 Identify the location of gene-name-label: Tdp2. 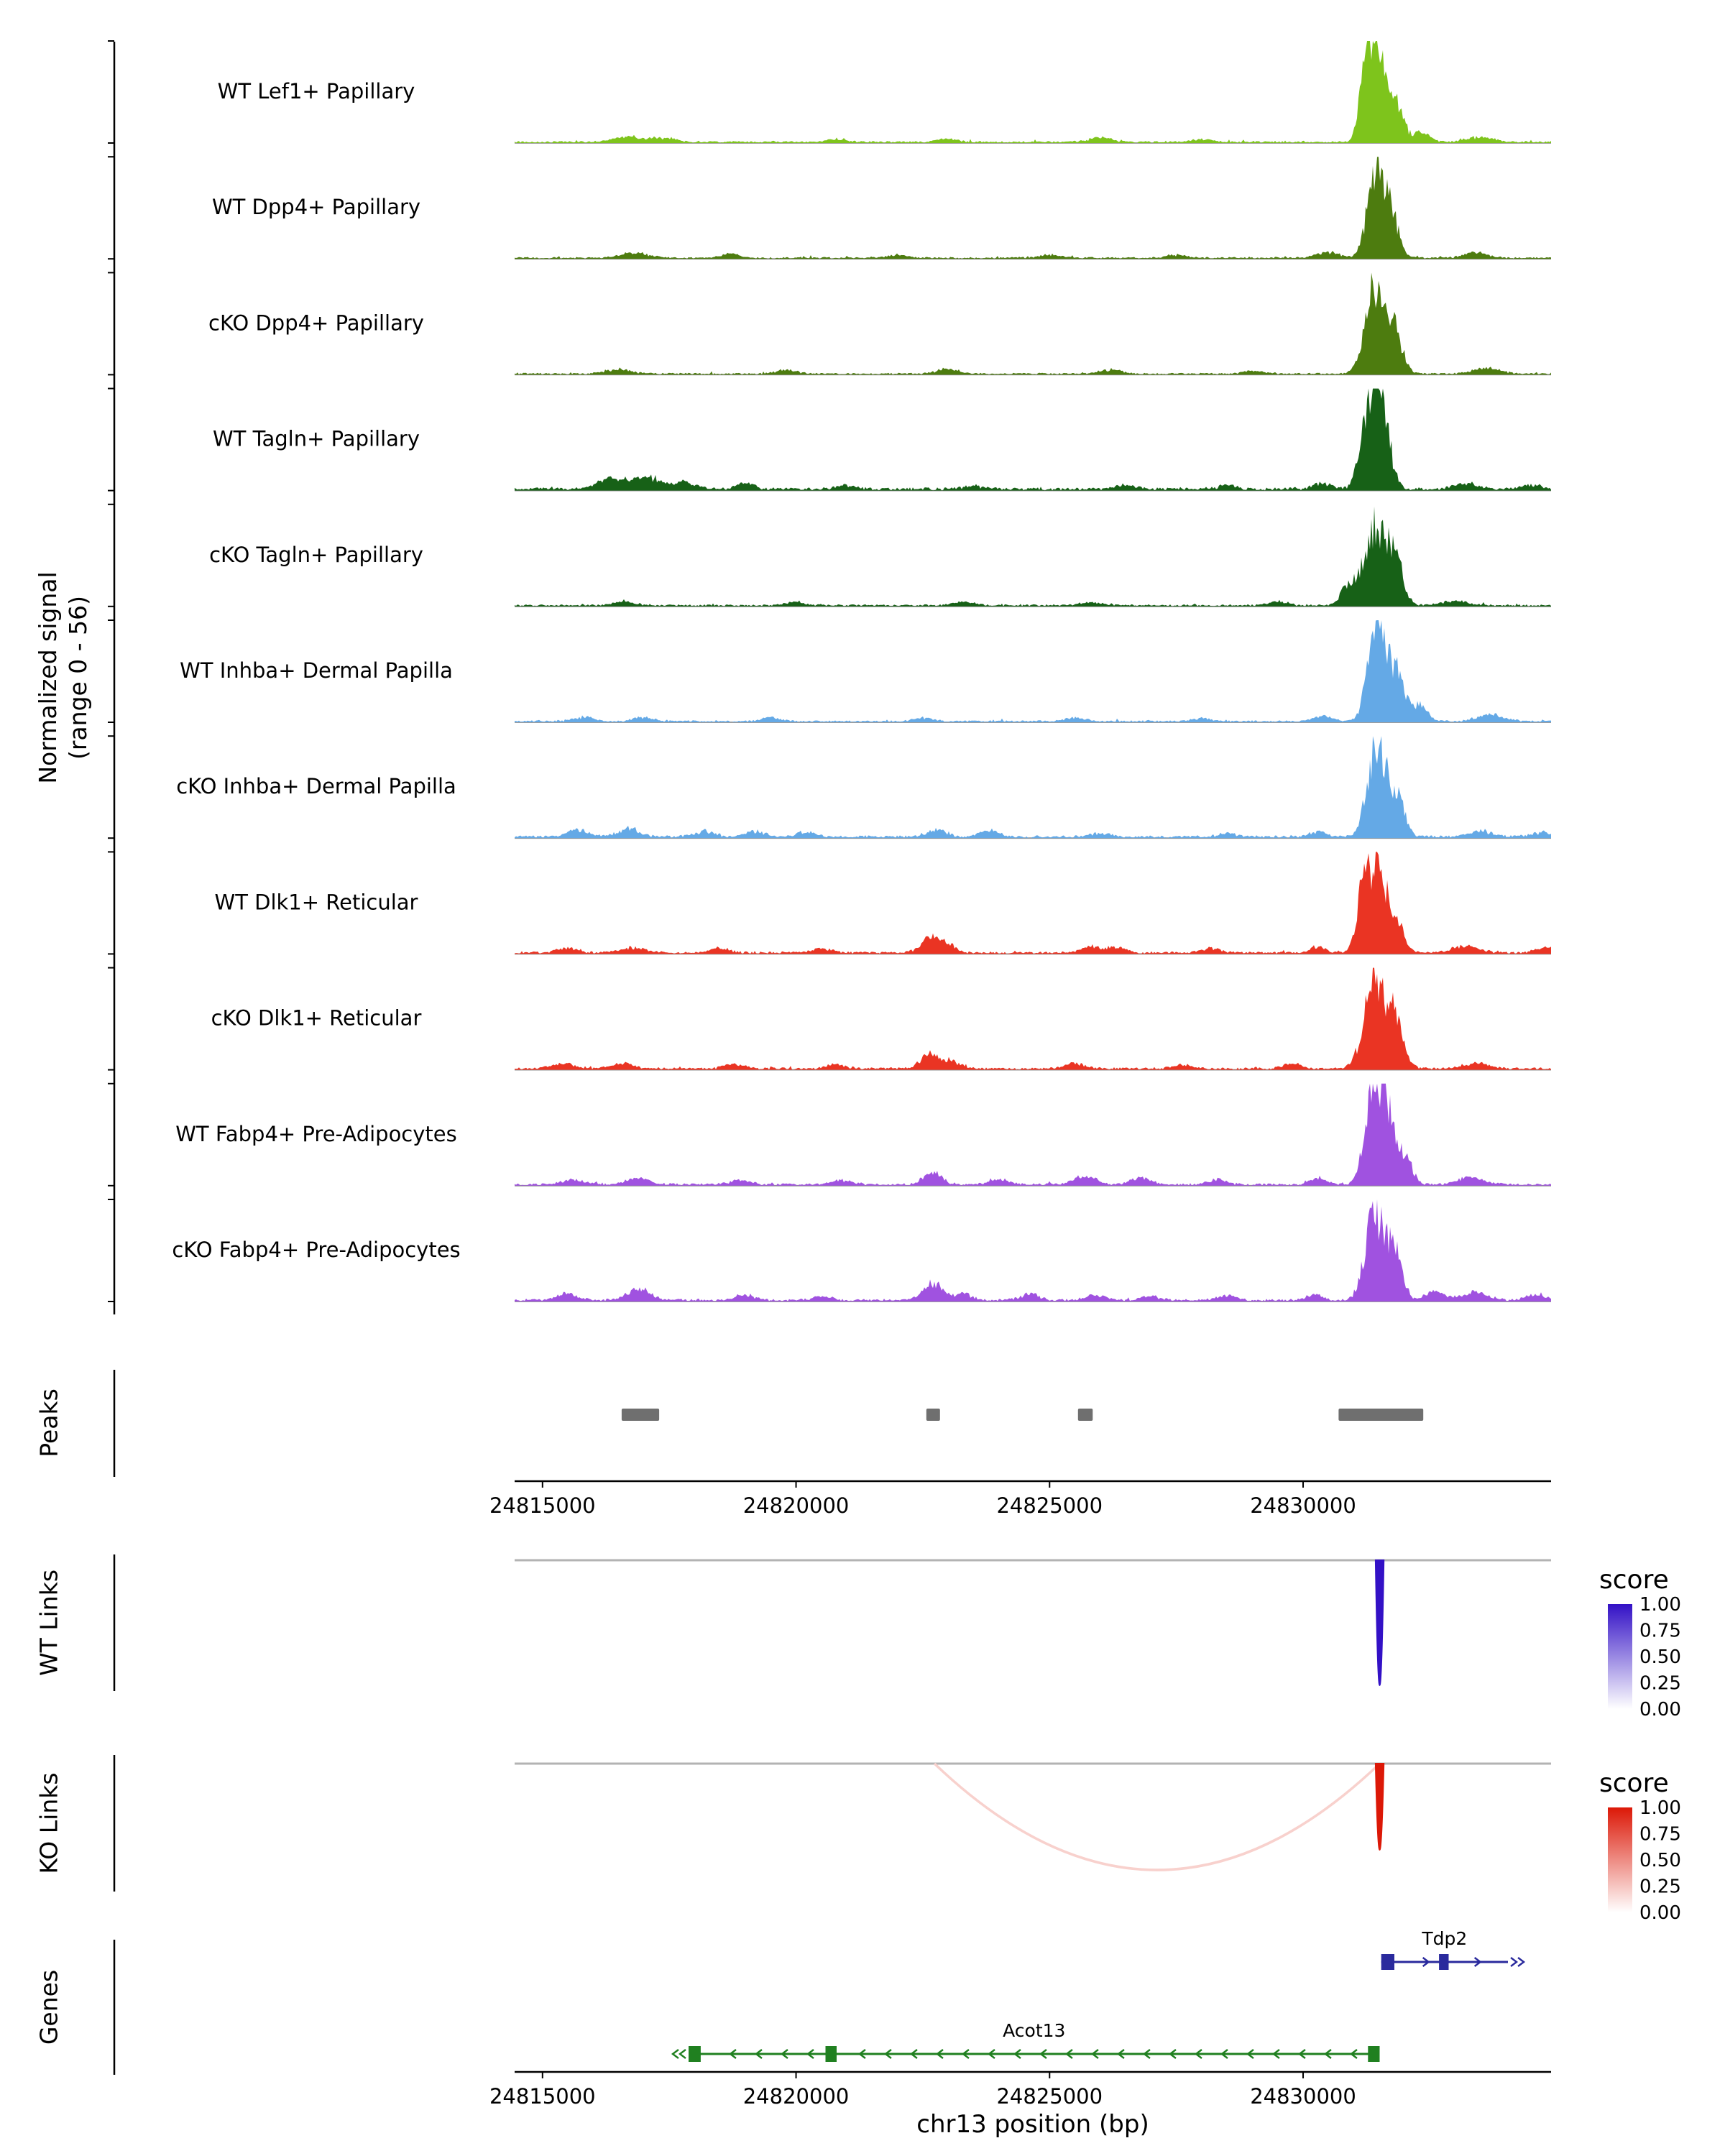
(1444, 1938).